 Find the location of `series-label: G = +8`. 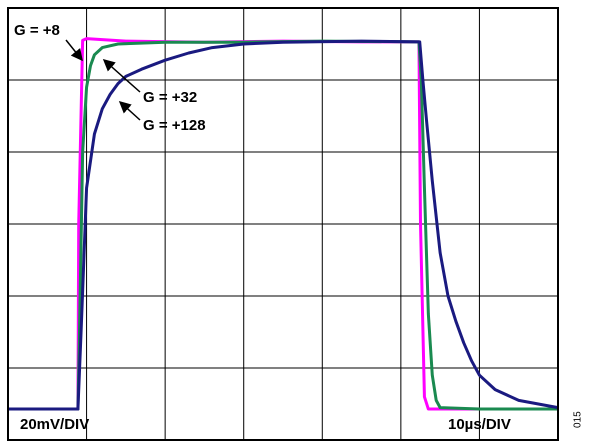

series-label: G = +8 is located at coordinates (37, 30).